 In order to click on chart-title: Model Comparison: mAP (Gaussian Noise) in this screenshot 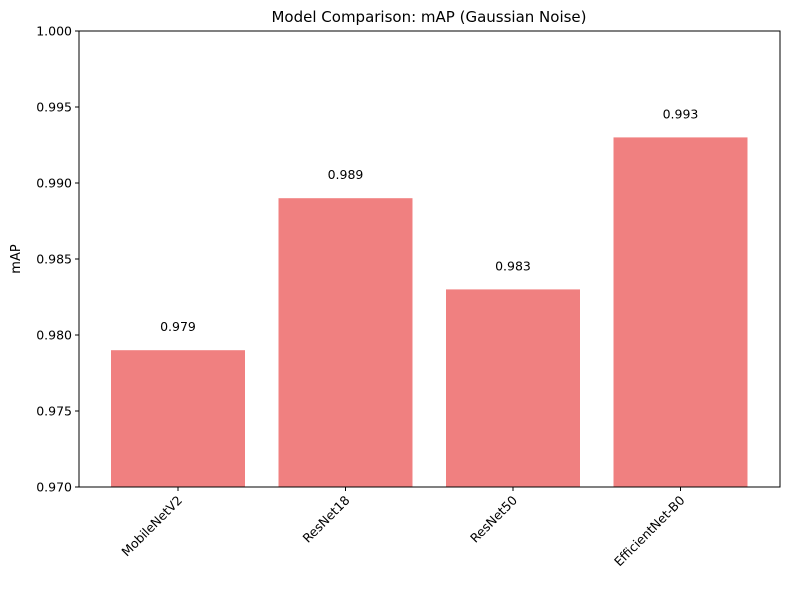, I will do `click(428, 17)`.